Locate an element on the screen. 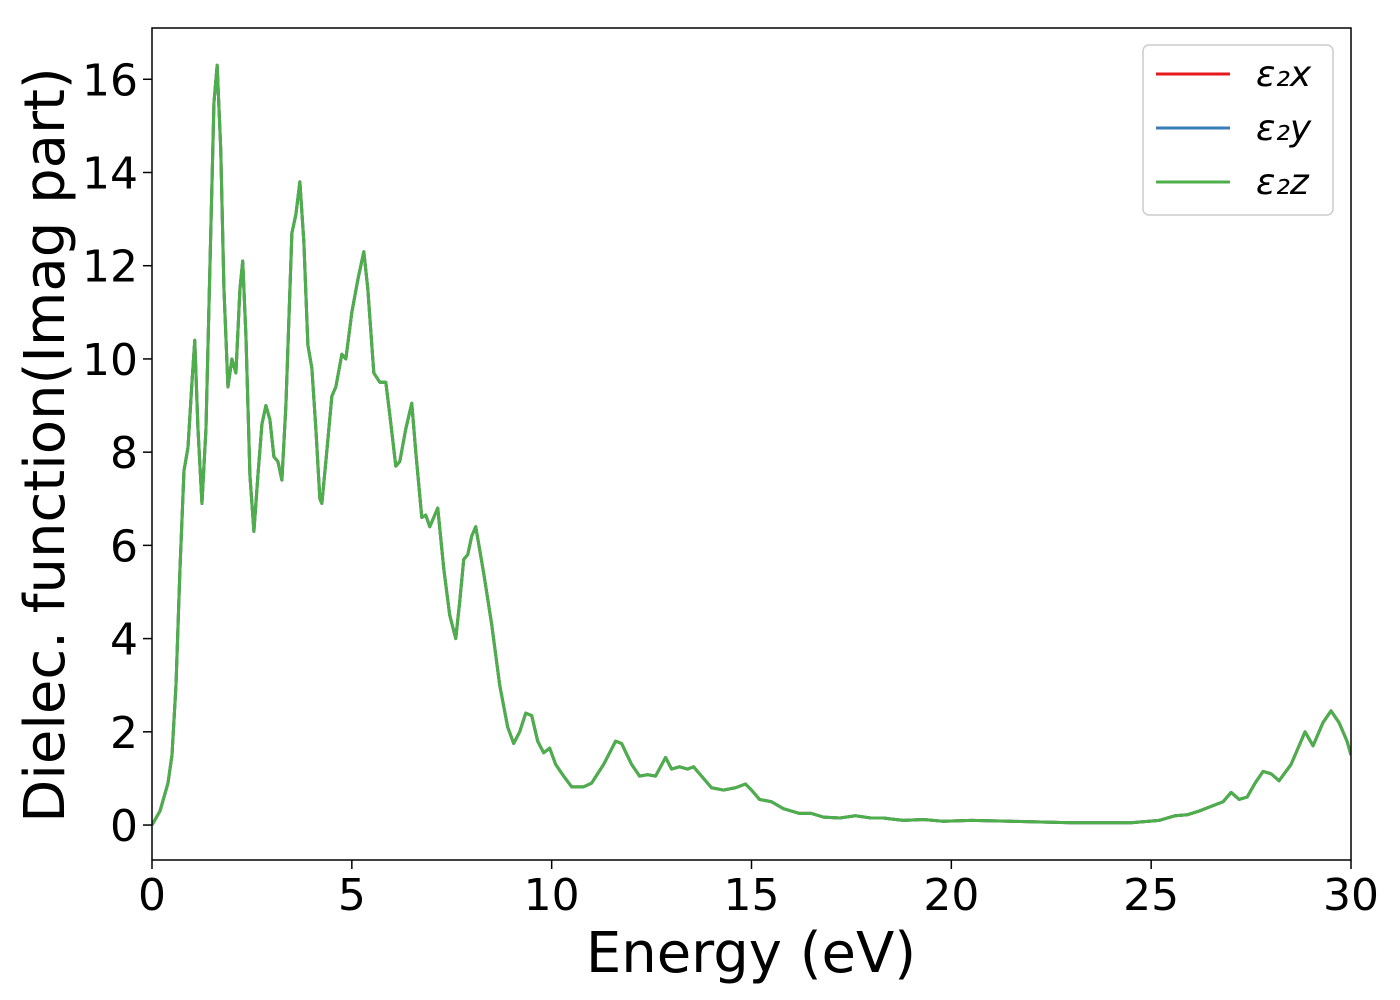 The height and width of the screenshot is (1000, 1400). x-tick-label: 5 is located at coordinates (352, 895).